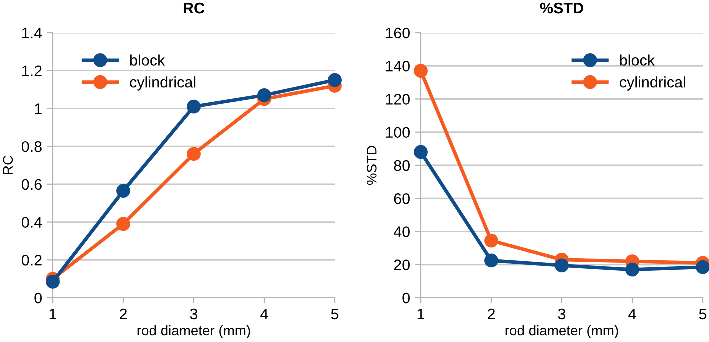  I want to click on y-tick-label: 0.2, so click(32, 260).